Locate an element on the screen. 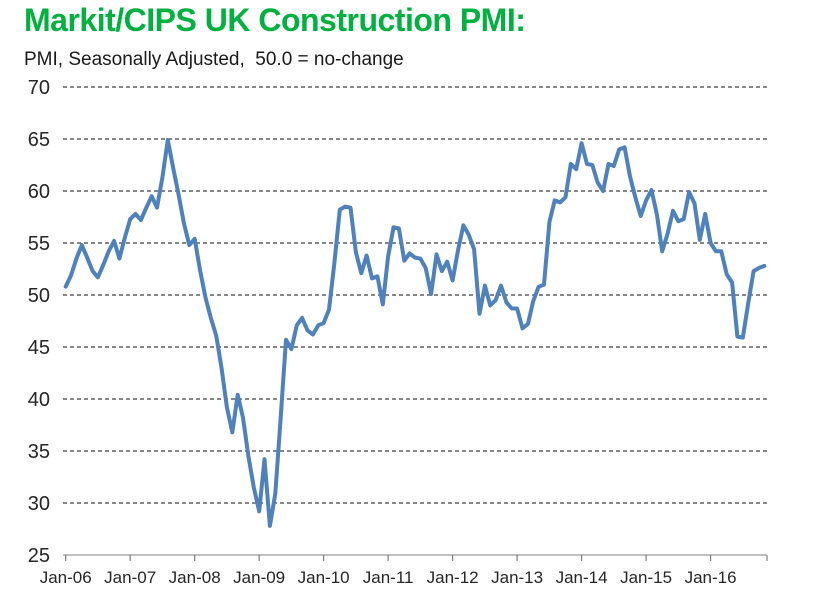  y-axis-label-35: 35 is located at coordinates (39, 452).